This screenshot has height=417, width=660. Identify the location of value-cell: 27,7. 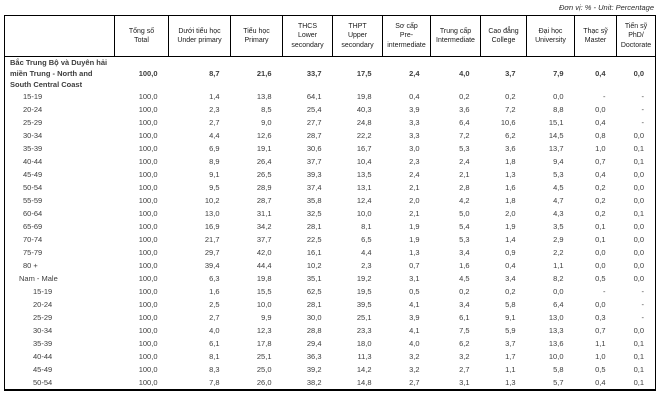
(314, 122).